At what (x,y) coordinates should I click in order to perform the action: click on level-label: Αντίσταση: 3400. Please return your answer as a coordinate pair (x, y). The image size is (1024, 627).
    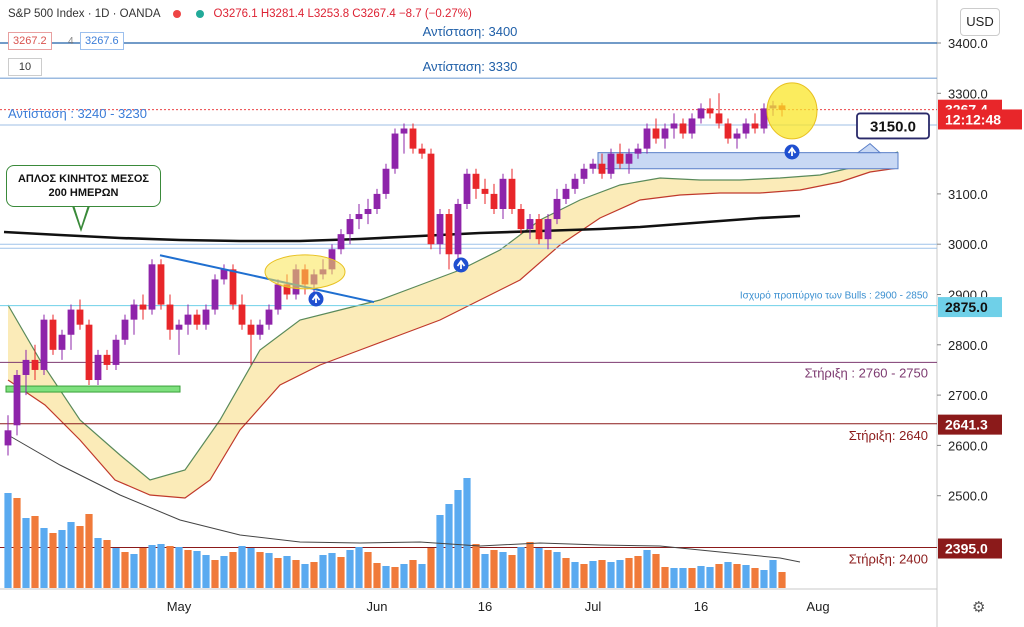
    Looking at the image, I should click on (470, 31).